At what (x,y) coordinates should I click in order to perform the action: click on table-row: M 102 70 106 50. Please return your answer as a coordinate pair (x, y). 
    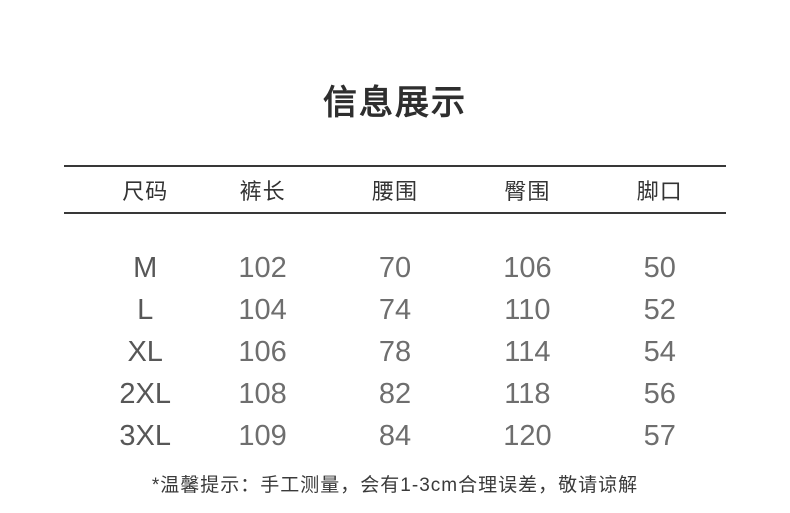
    Looking at the image, I should click on (395, 268).